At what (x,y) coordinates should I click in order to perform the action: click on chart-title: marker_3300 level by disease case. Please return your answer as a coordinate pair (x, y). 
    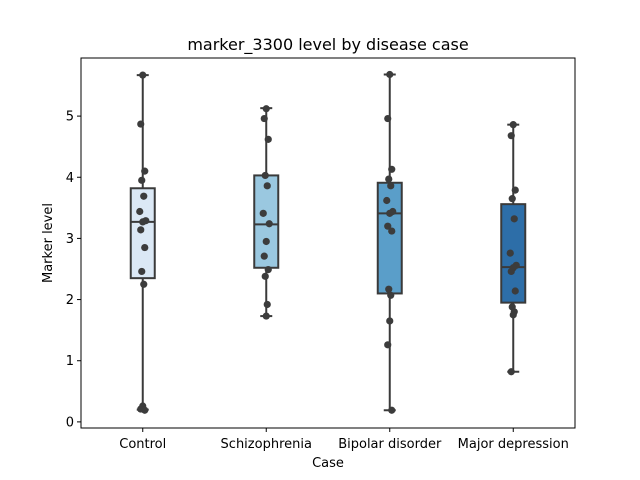
    Looking at the image, I should click on (327, 45).